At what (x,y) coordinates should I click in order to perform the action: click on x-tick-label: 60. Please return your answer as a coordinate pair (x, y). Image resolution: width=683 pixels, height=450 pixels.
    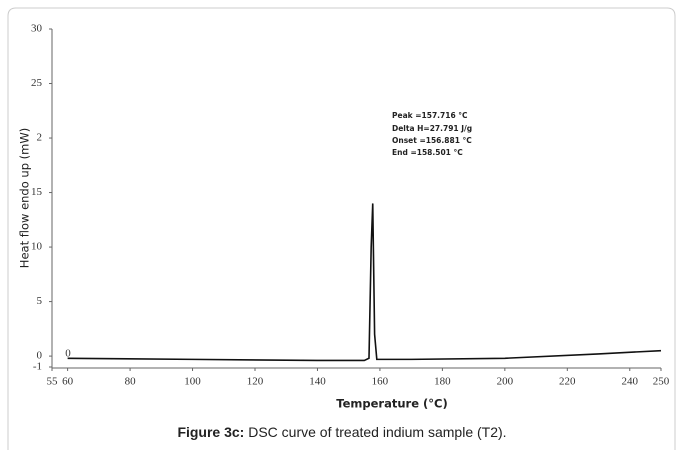
    Looking at the image, I should click on (68, 382).